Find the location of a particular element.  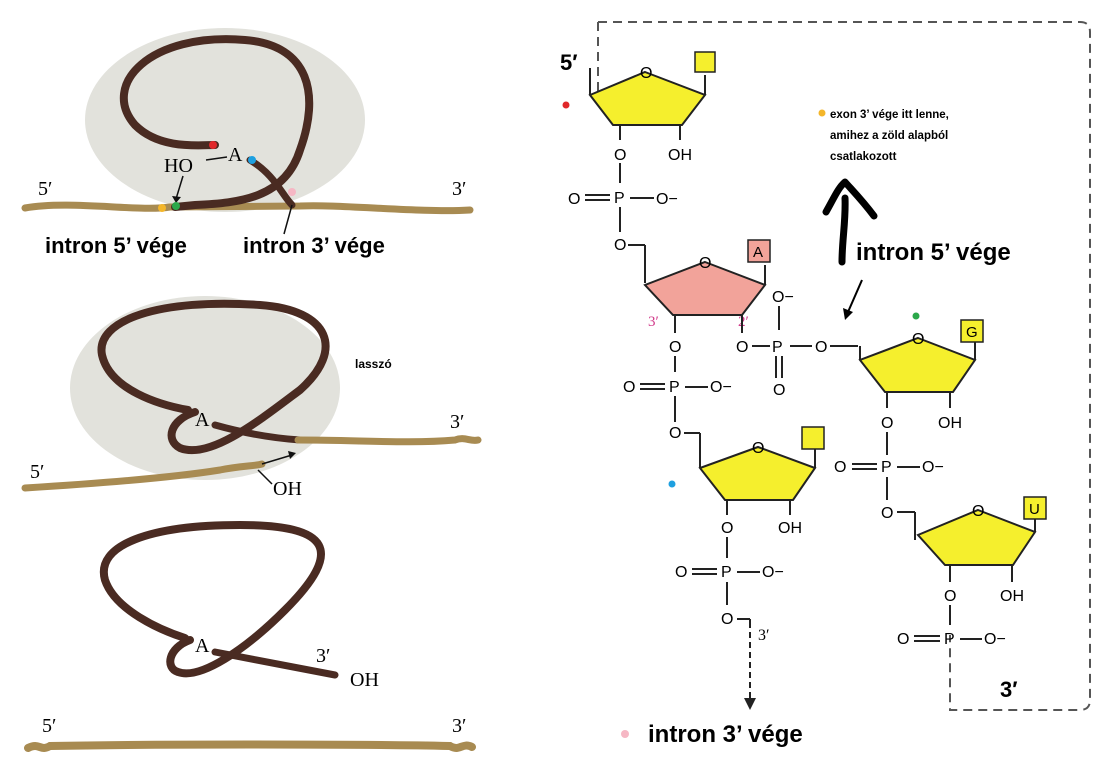

o-3prime-end: O is located at coordinates (727, 619).